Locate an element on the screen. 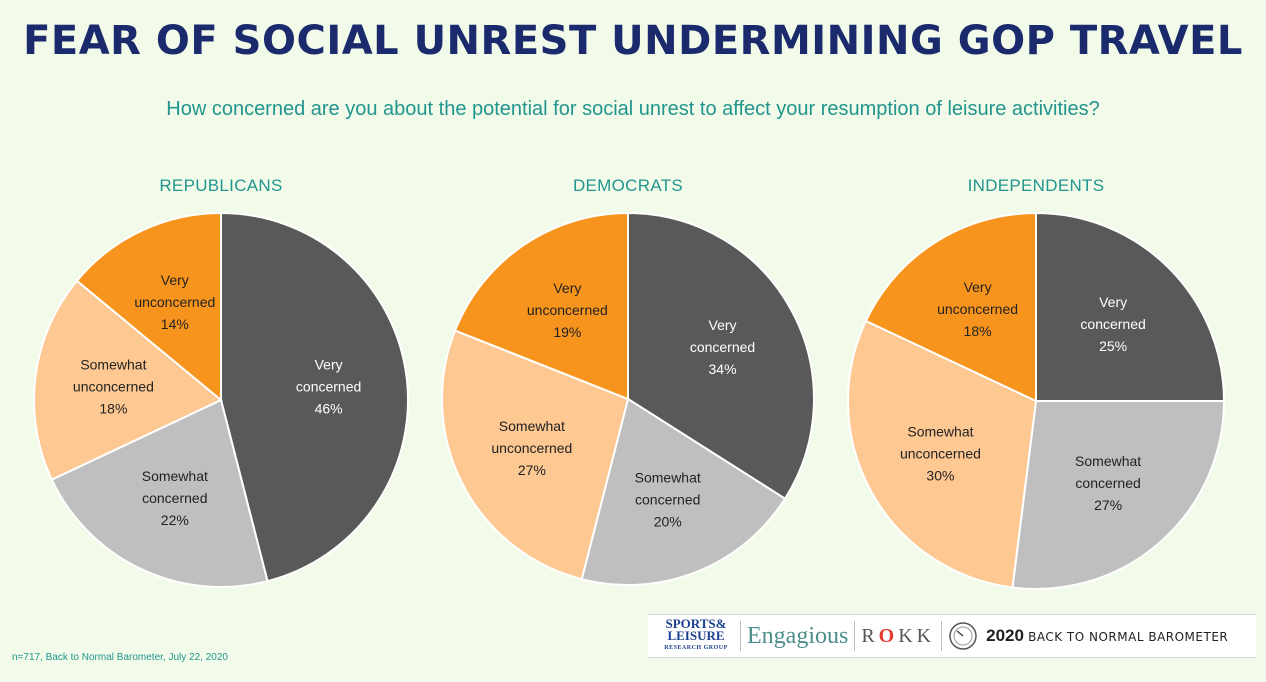  pie-label-republicans-very-concerned: Very concerned 46% is located at coordinates (328, 386).